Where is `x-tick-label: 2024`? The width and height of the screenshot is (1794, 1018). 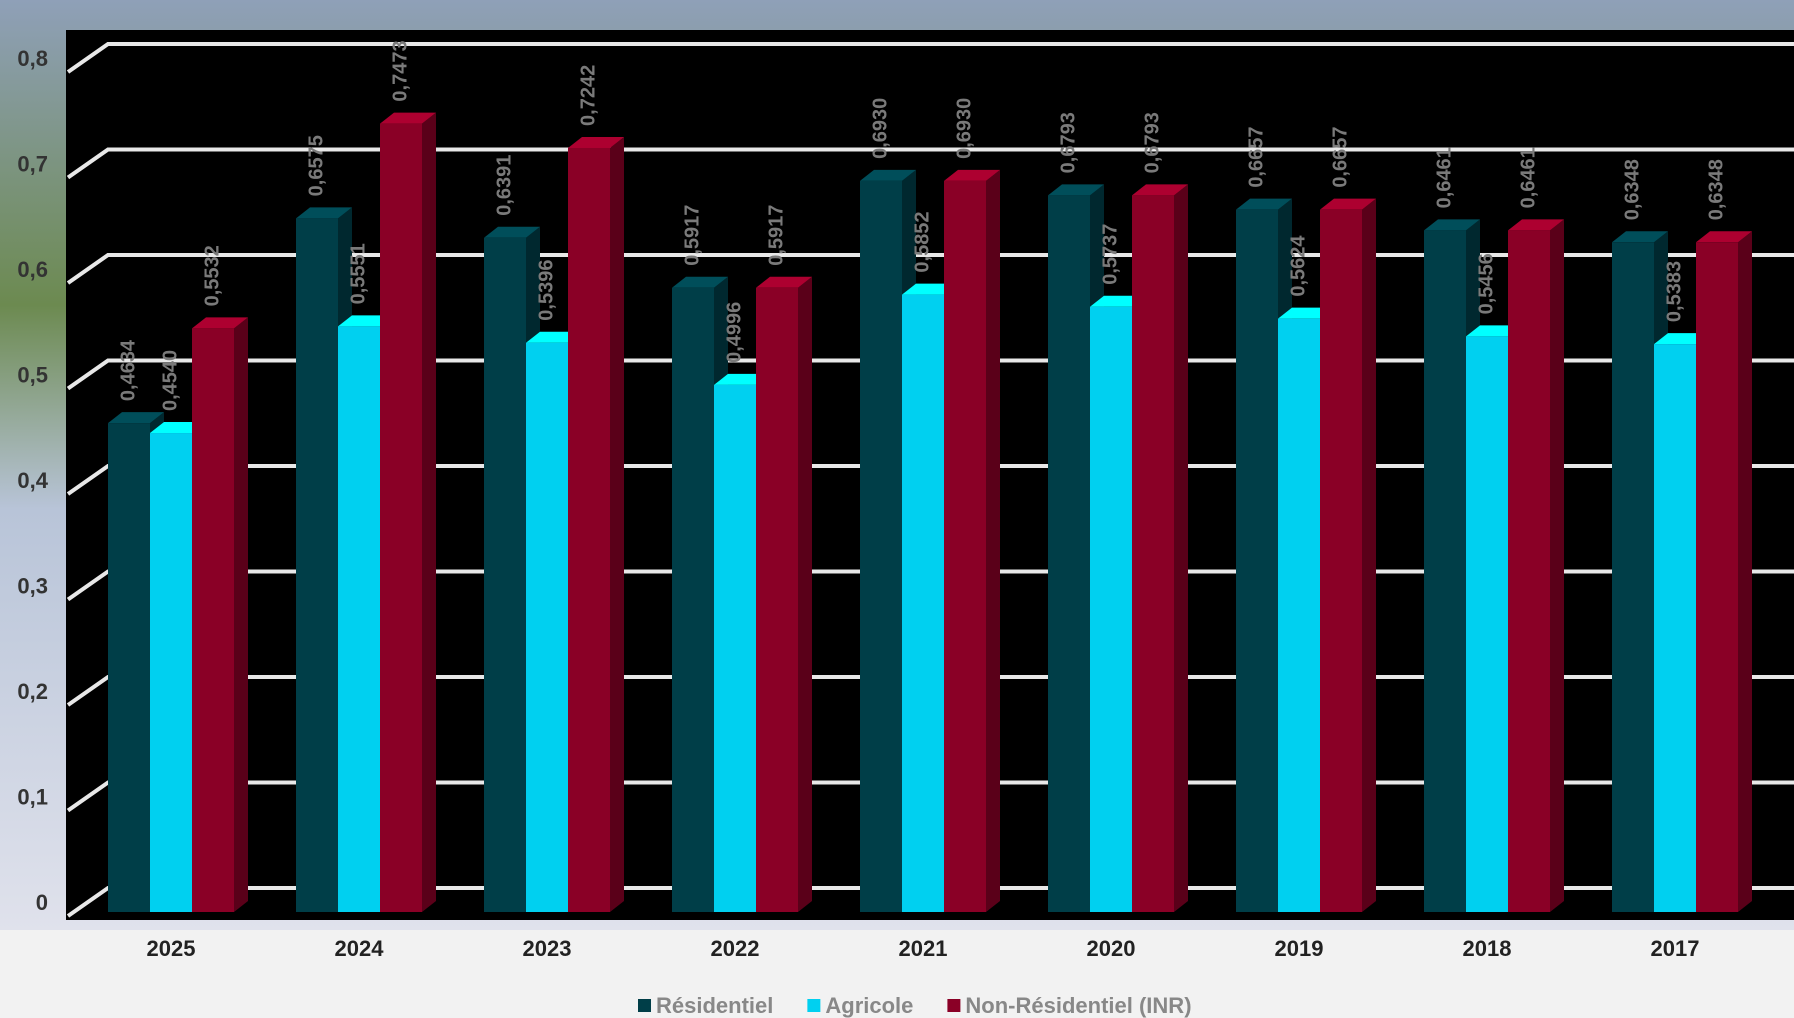 x-tick-label: 2024 is located at coordinates (360, 948).